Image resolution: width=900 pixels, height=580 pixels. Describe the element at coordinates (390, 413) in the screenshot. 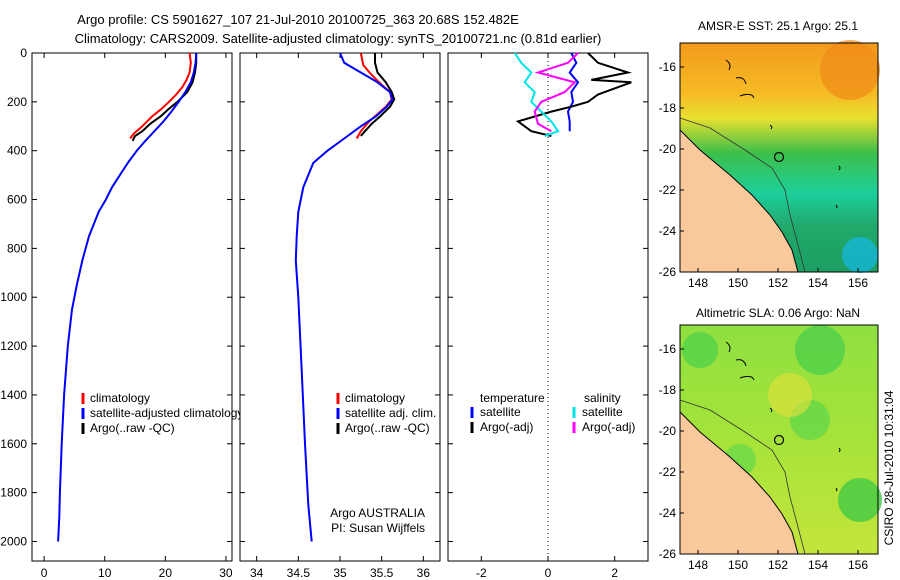

I see `salinity-legend-label: satellite adj. clim.` at that location.